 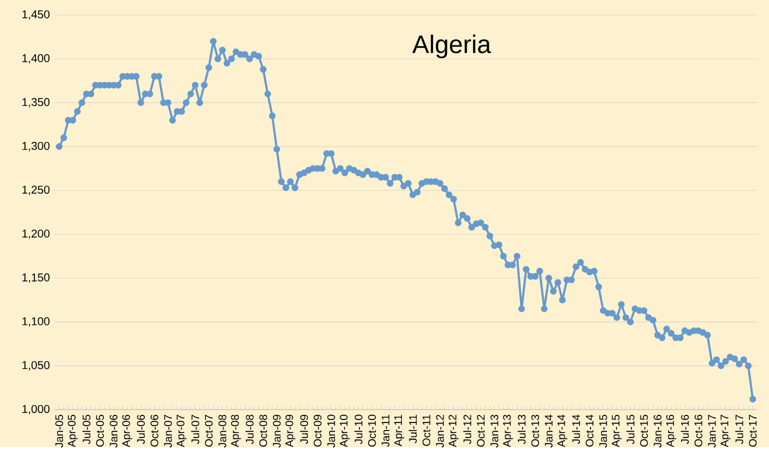 I want to click on x-tick-label: Jul-10, so click(x=358, y=429).